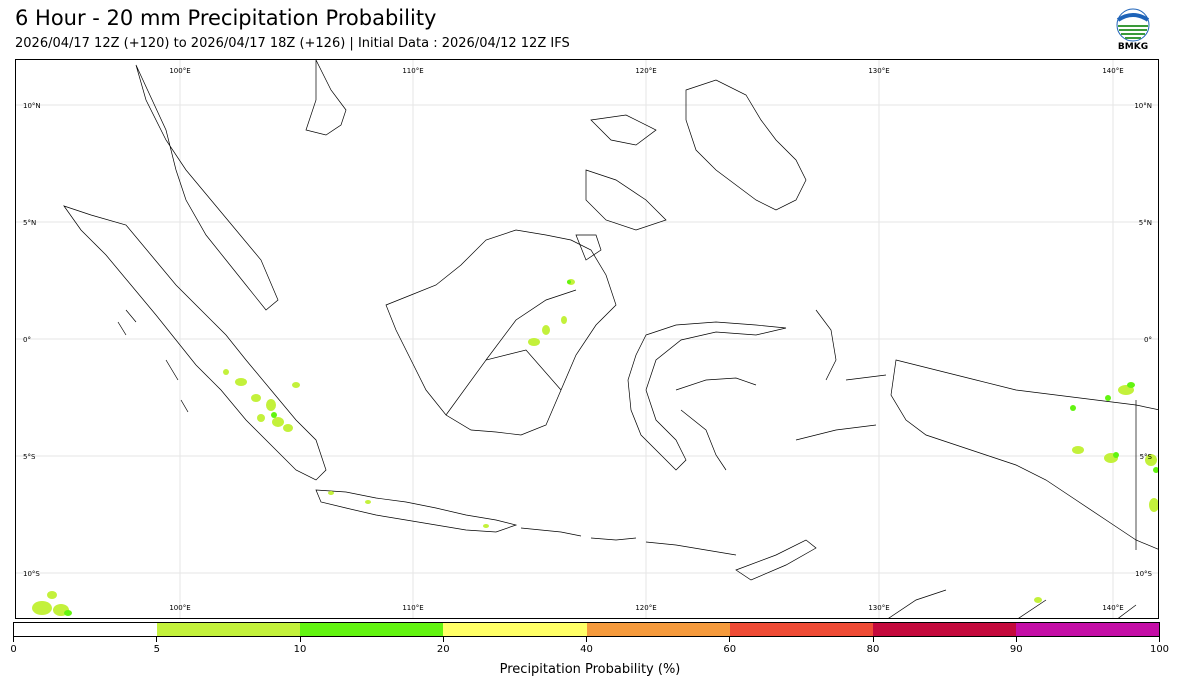  What do you see at coordinates (179, 71) in the screenshot?
I see `lon-label-top: 100°E` at bounding box center [179, 71].